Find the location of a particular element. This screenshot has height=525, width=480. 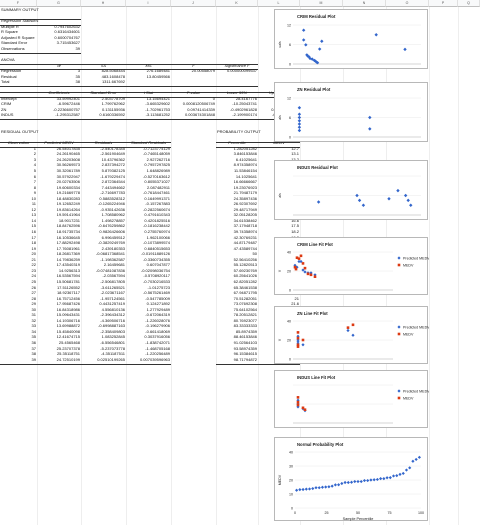

residual-cell: 17 is located at coordinates (33, 237).